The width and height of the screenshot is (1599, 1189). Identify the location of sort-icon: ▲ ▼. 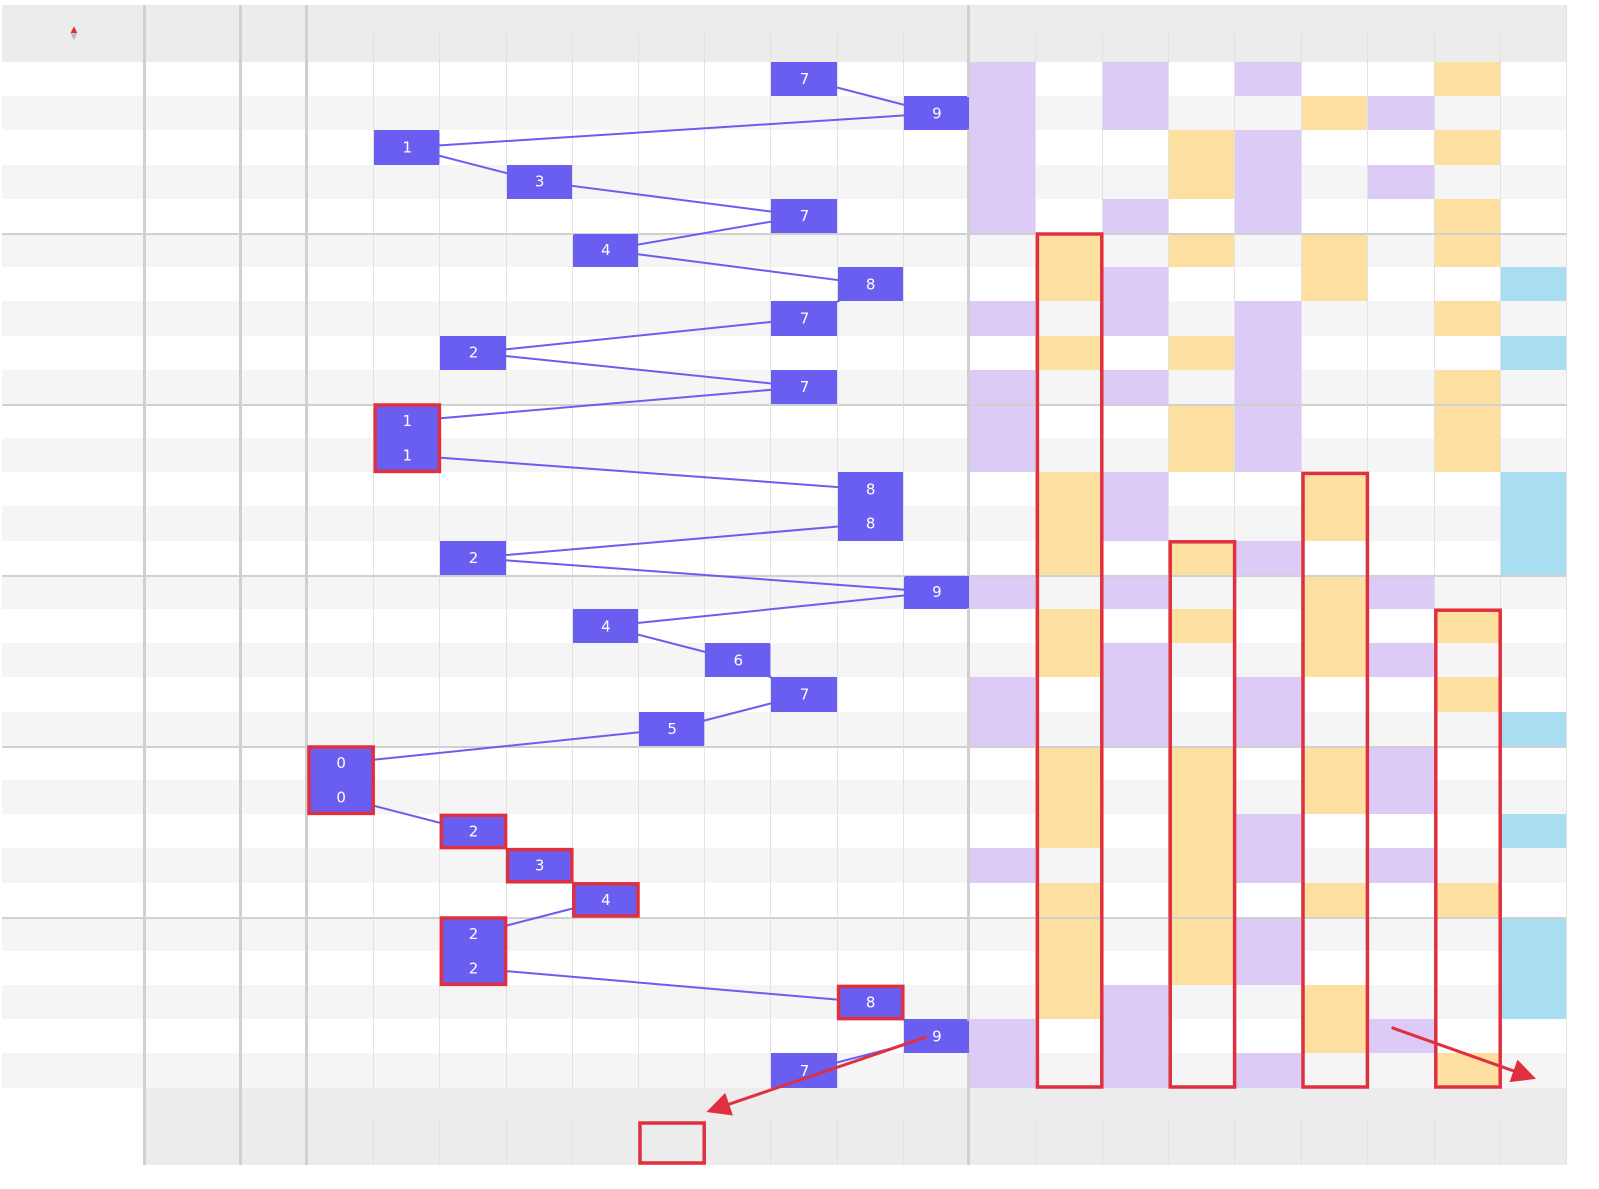
(74, 33).